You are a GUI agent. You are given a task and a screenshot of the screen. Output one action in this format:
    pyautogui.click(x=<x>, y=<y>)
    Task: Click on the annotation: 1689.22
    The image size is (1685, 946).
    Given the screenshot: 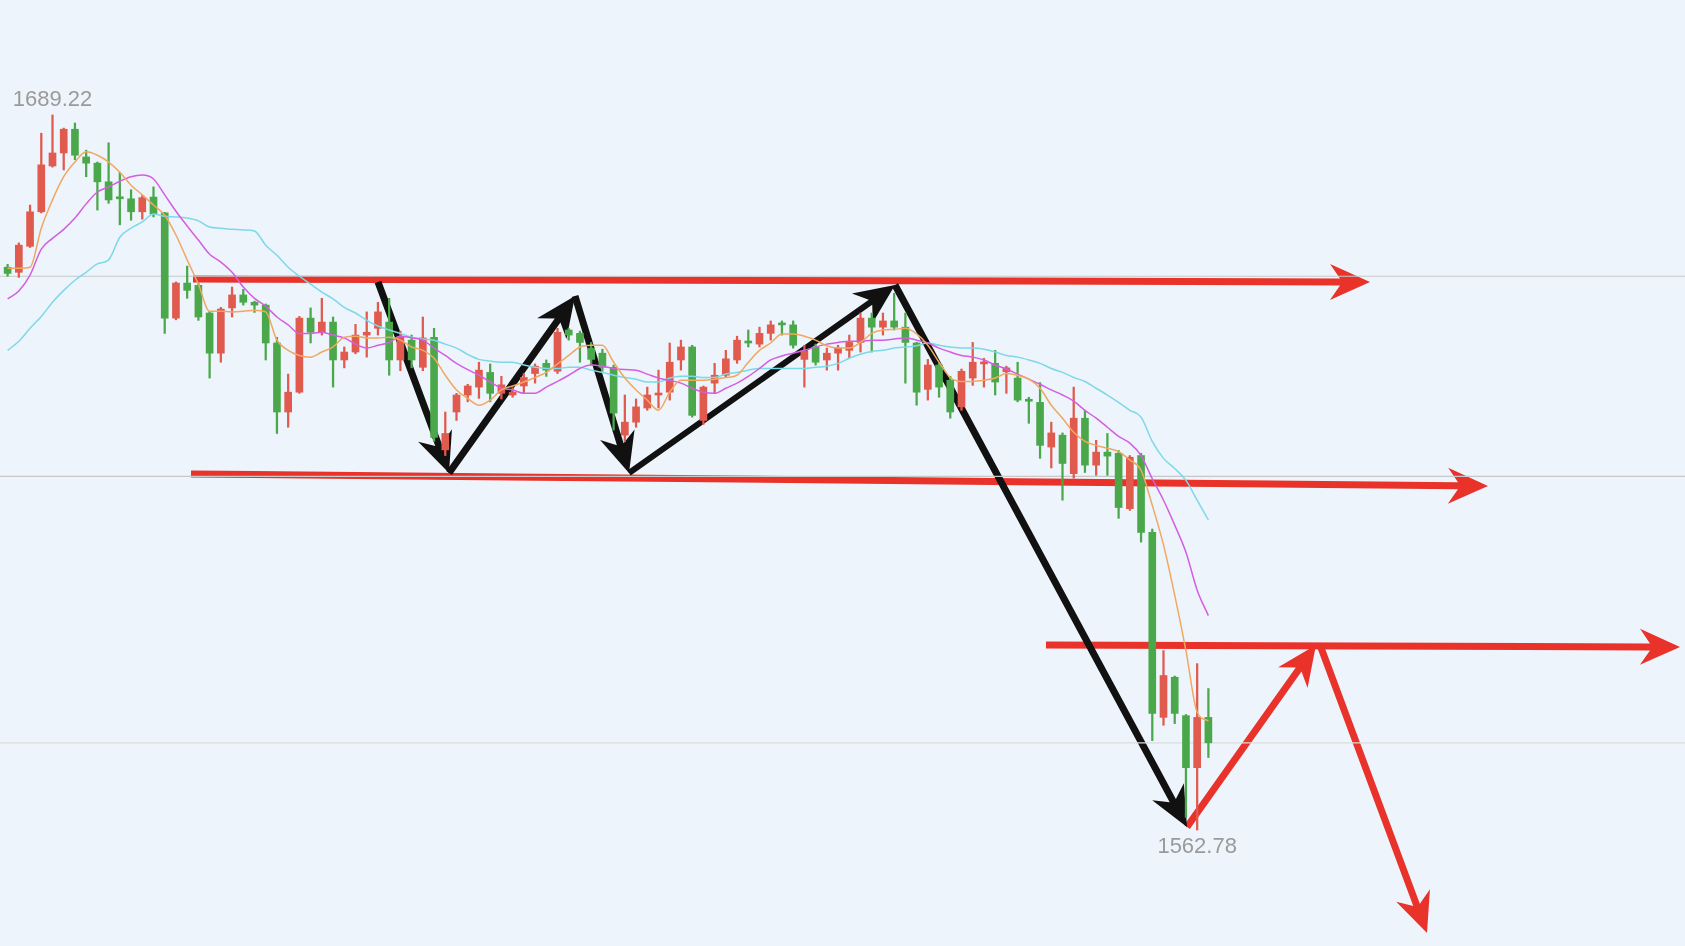 What is the action you would take?
    pyautogui.click(x=52, y=99)
    